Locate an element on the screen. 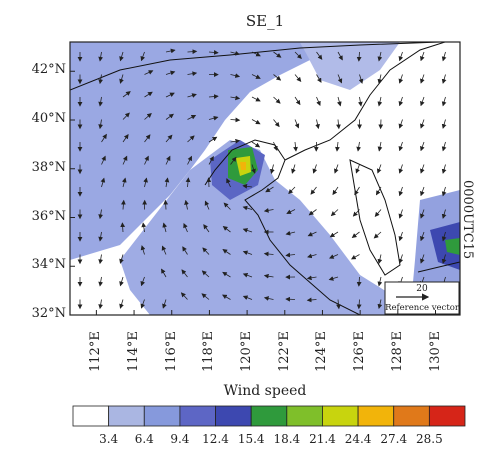  time-label: 0000UTC15 is located at coordinates (467, 220).